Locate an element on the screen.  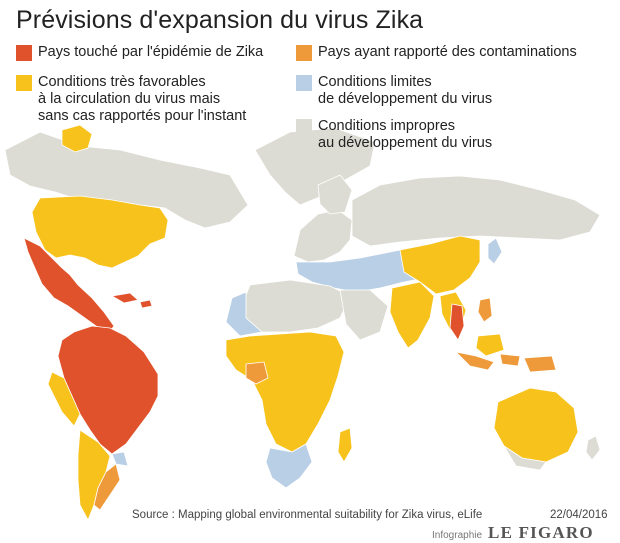
legend-item-epidemic: Pays touché par l'épidémie de Zika is located at coordinates (139, 52).